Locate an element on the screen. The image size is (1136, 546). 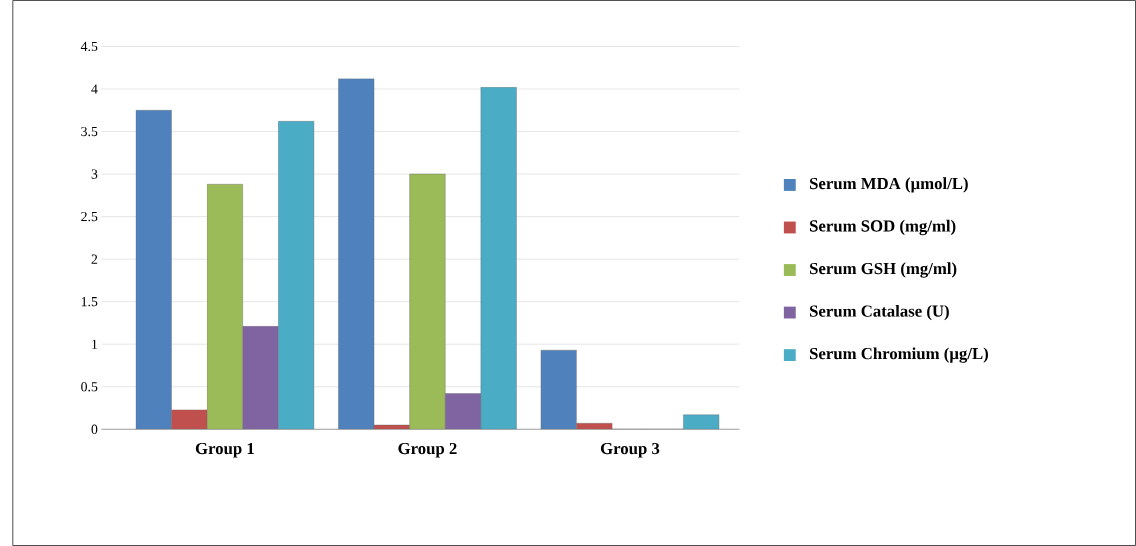
legend-label: Serum SOD (mg/ml) is located at coordinates (883, 227).